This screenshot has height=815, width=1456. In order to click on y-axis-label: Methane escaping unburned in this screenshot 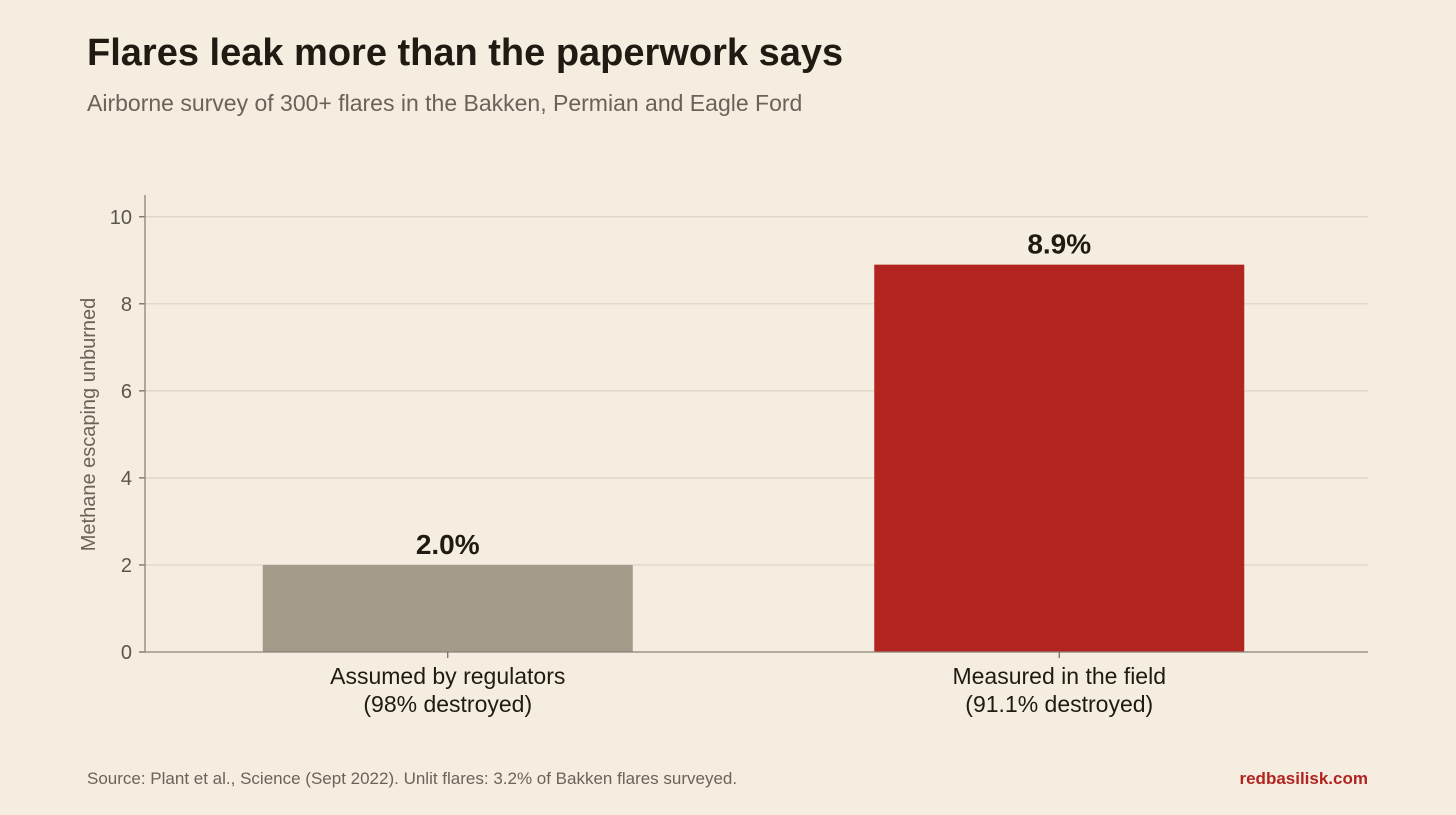, I will do `click(89, 425)`.